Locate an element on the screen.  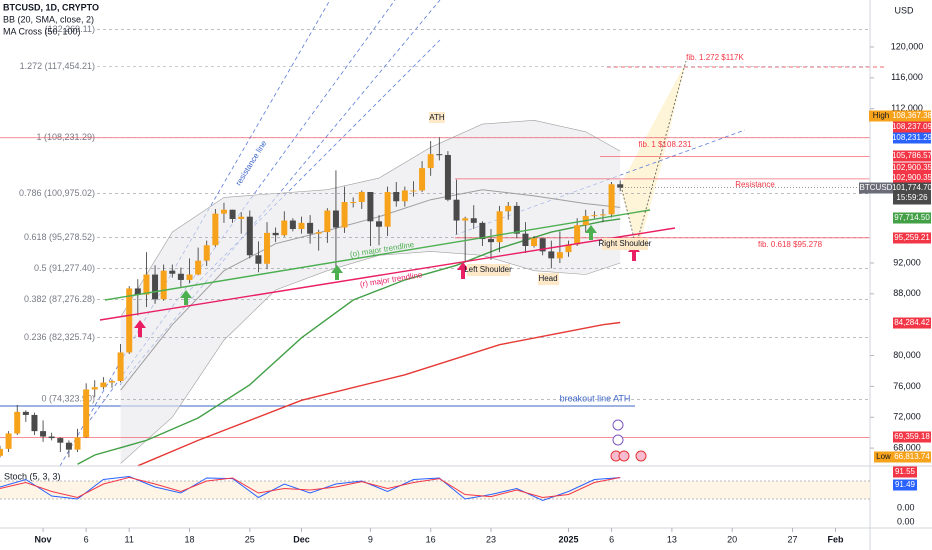
x-tick-label: 25 is located at coordinates (250, 539).